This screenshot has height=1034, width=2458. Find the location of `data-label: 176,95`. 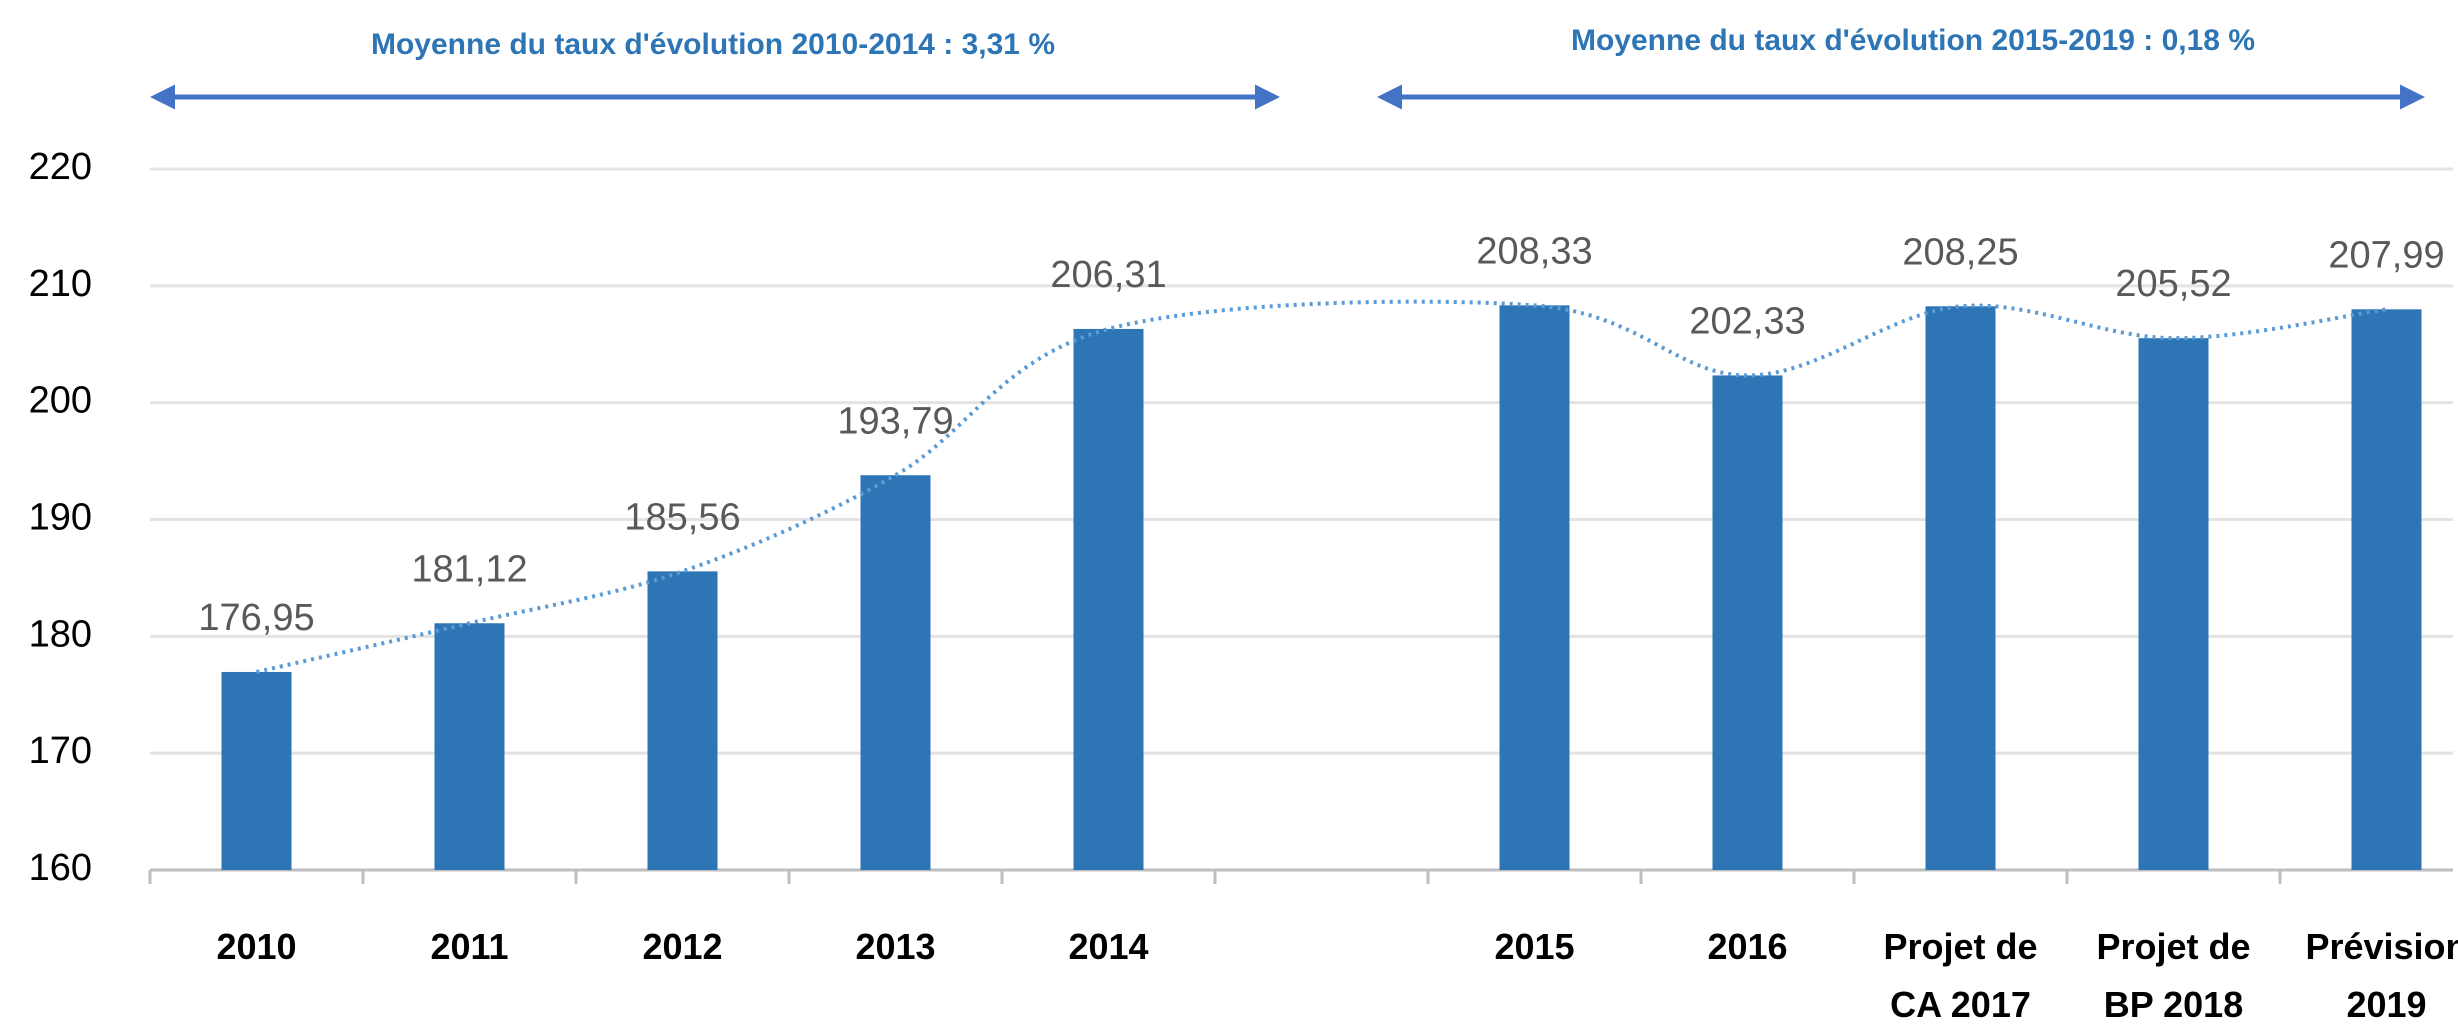

data-label: 176,95 is located at coordinates (256, 618).